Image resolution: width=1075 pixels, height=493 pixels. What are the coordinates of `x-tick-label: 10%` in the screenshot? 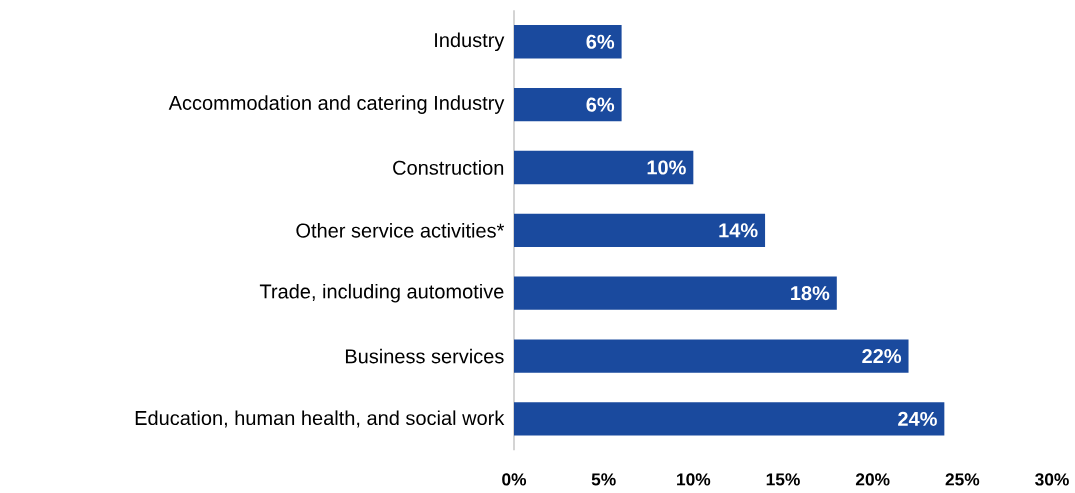 It's located at (694, 479).